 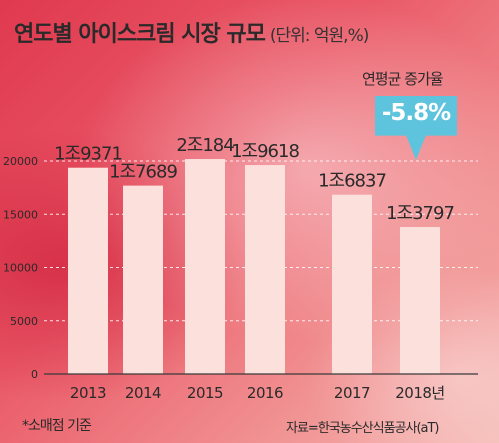 What do you see at coordinates (20, 214) in the screenshot?
I see `y-tick-label: 15000` at bounding box center [20, 214].